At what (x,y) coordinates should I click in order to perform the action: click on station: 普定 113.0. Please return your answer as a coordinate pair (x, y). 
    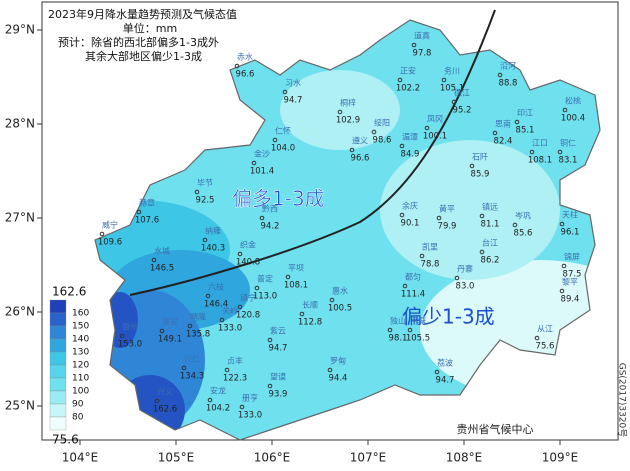
    Looking at the image, I should click on (265, 288).